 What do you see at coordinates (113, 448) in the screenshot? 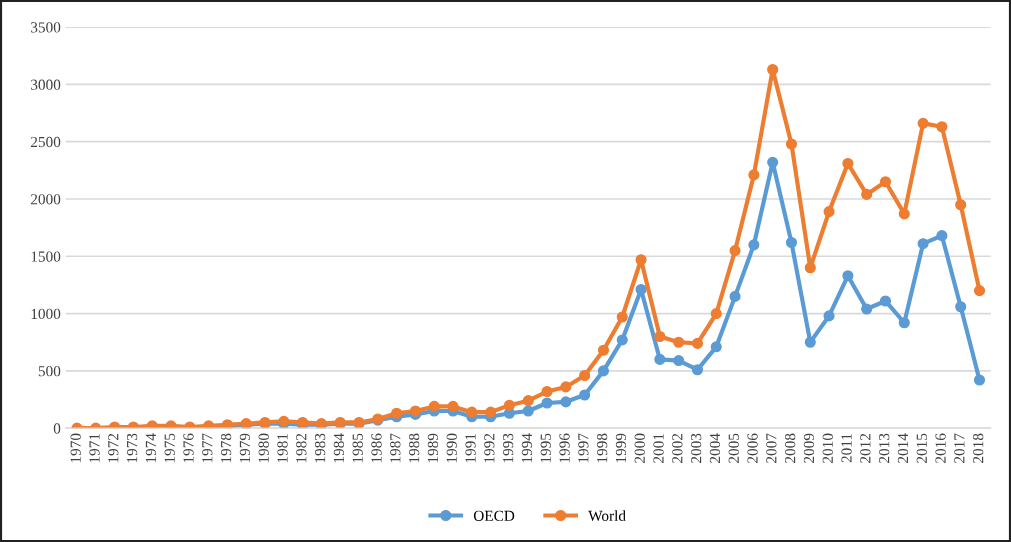
I see `x-tick-label: 1972` at bounding box center [113, 448].